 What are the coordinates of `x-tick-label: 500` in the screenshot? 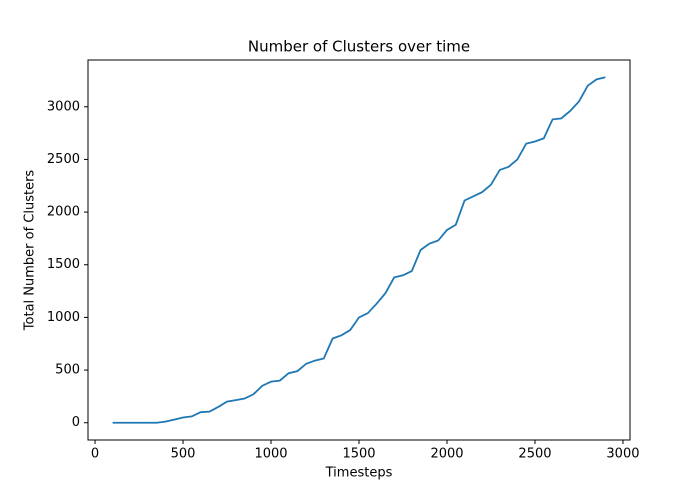 It's located at (183, 454).